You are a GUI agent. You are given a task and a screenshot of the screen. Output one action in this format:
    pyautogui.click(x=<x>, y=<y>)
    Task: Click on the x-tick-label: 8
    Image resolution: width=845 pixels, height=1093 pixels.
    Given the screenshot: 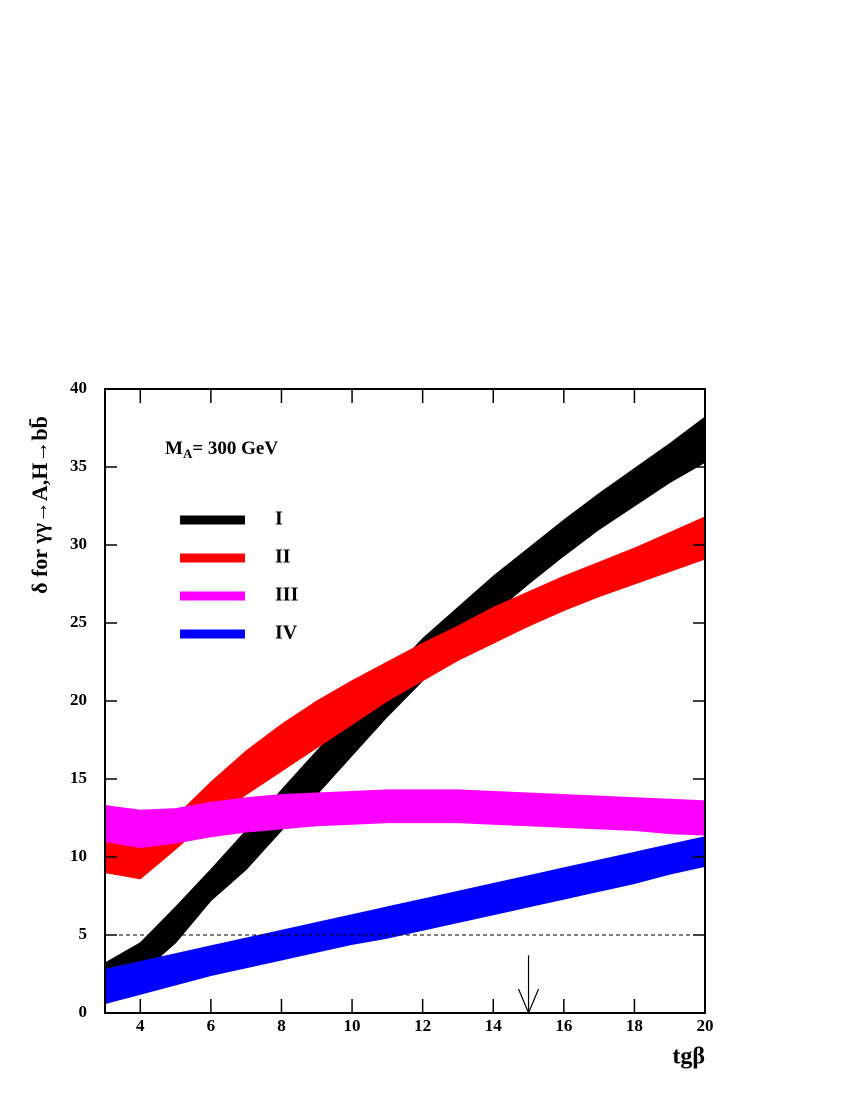 What is the action you would take?
    pyautogui.click(x=281, y=1025)
    